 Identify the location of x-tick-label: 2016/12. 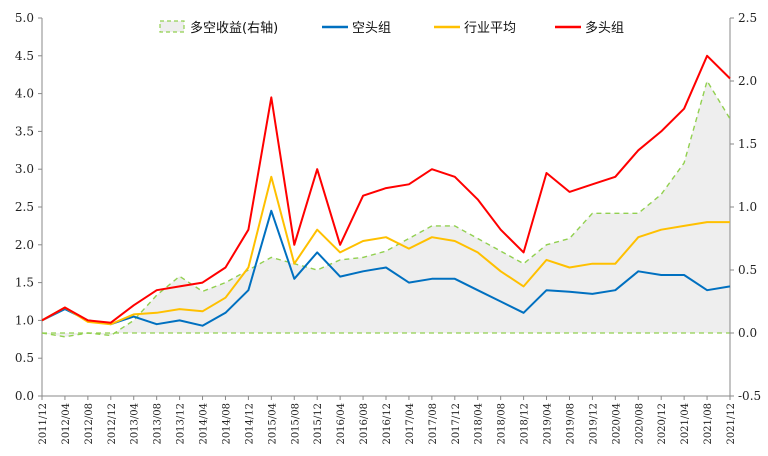
(387, 424).